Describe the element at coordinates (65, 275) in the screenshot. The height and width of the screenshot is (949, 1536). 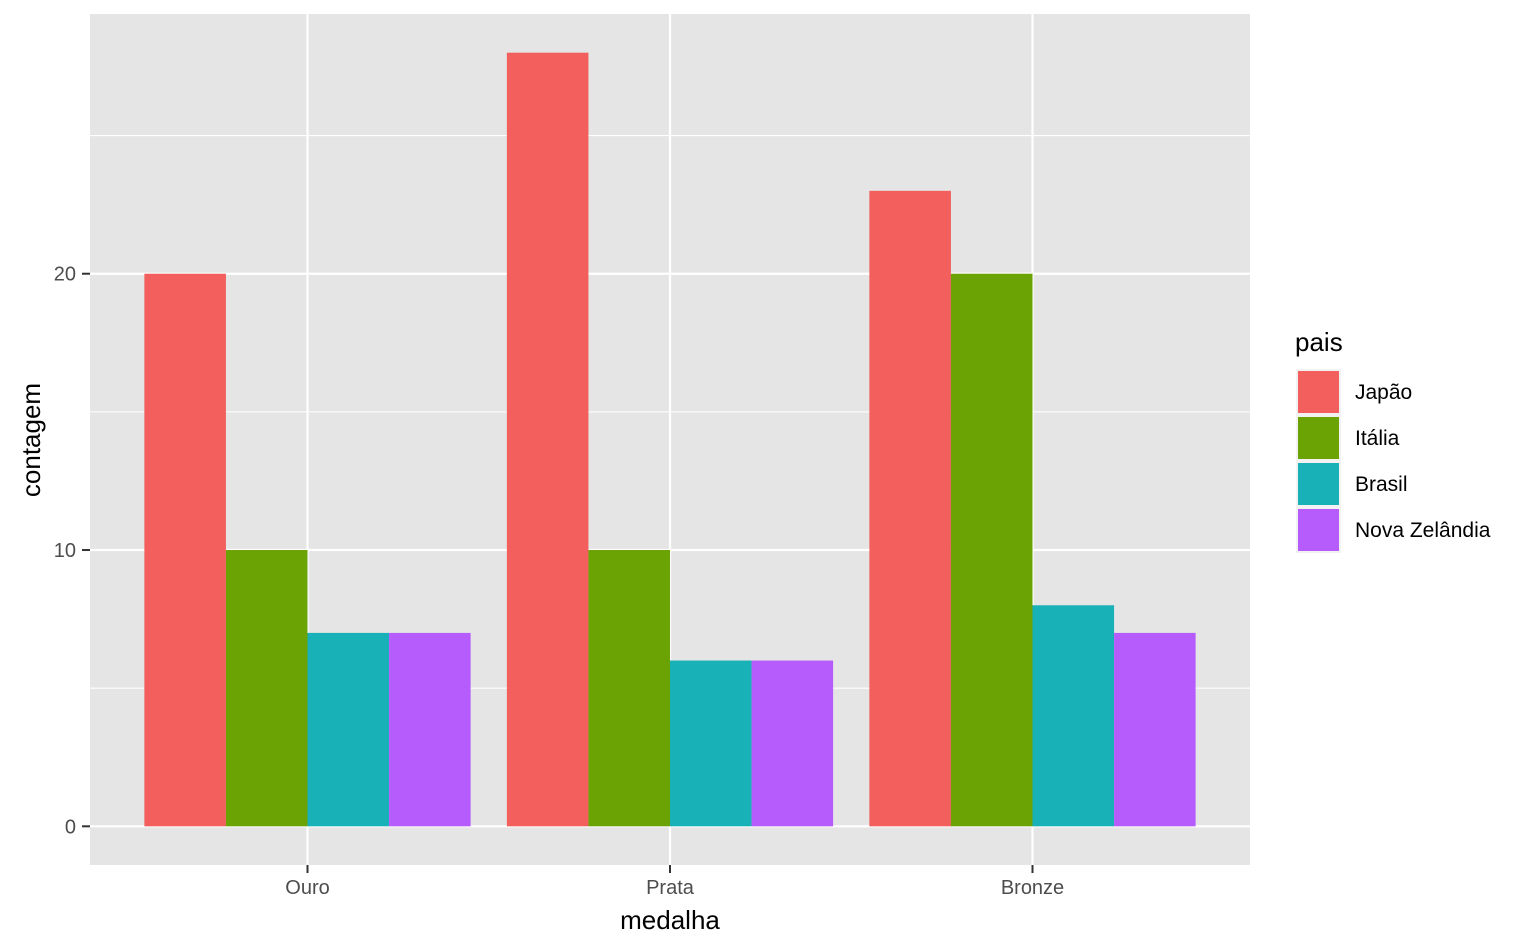
I see `y-tick-label: 20` at that location.